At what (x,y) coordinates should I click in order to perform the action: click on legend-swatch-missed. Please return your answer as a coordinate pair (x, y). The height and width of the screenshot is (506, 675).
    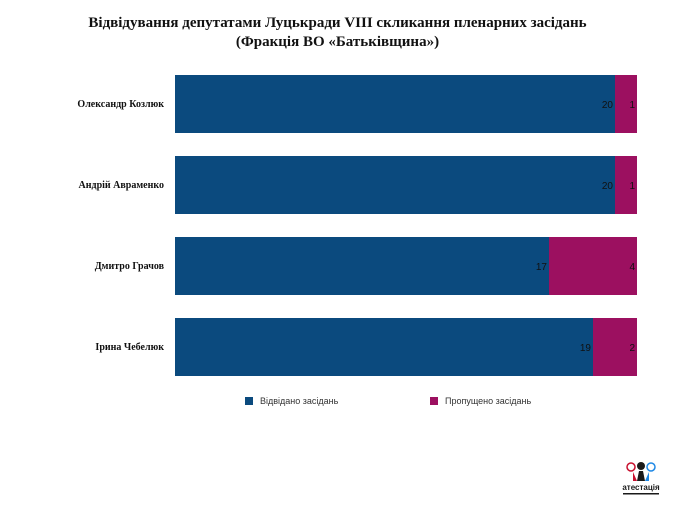
    Looking at the image, I should click on (434, 401).